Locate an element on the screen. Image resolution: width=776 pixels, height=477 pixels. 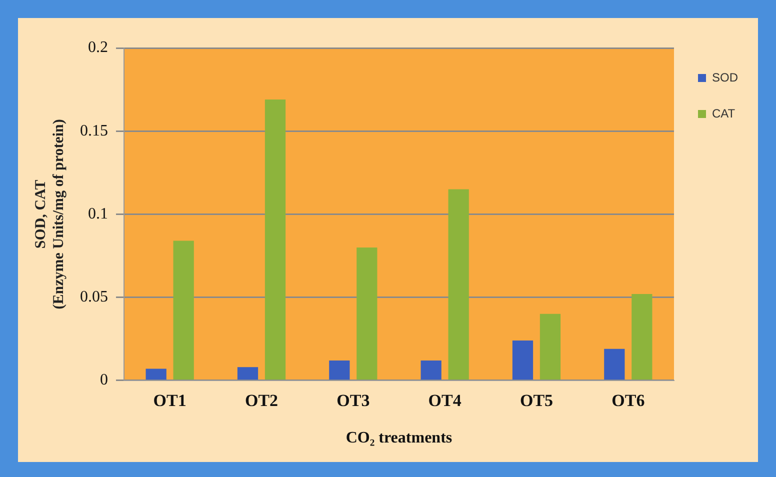
y-axis-title: SOD, CAT (Enzyme Units/mg of protein) is located at coordinates (49, 214).